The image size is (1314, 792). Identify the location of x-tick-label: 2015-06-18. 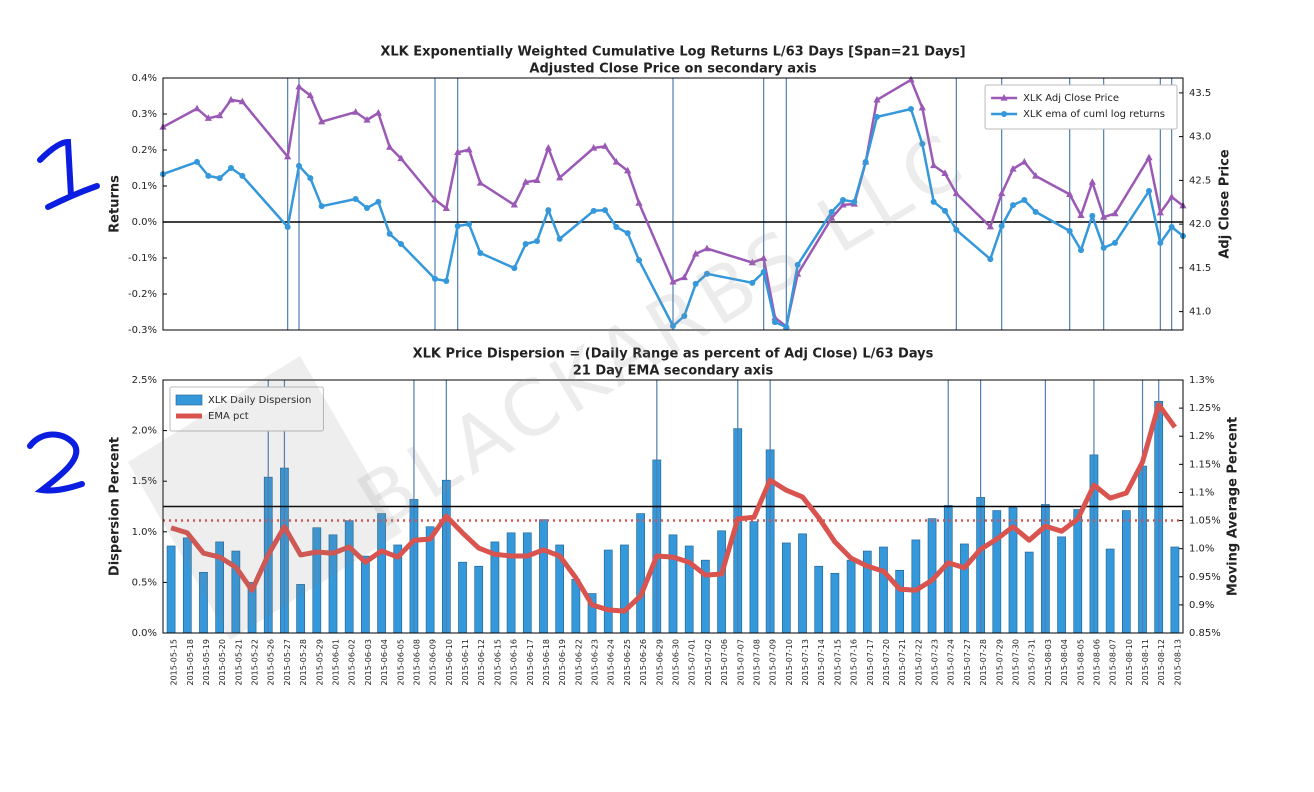
(546, 662).